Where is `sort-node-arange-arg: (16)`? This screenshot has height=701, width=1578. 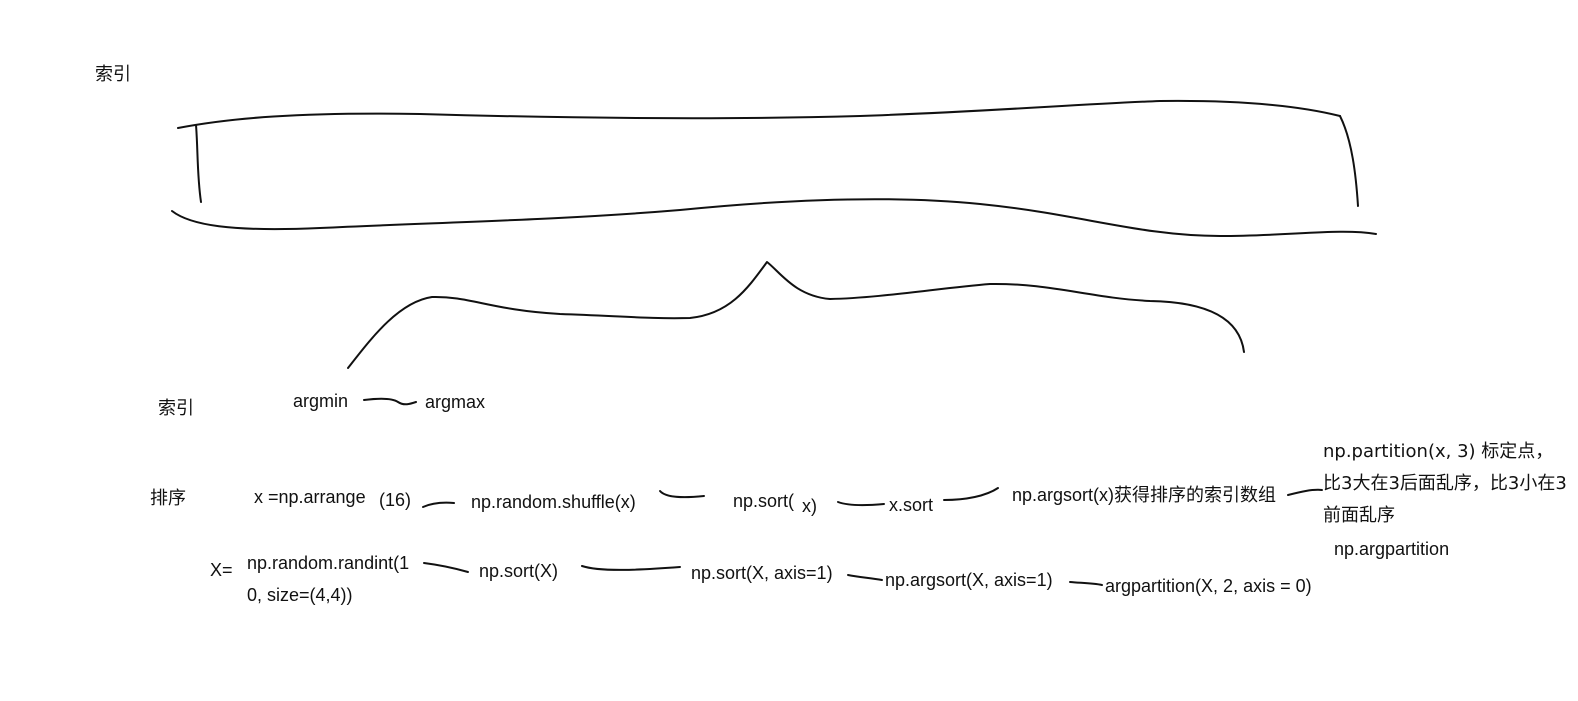
sort-node-arange-arg: (16) is located at coordinates (395, 500).